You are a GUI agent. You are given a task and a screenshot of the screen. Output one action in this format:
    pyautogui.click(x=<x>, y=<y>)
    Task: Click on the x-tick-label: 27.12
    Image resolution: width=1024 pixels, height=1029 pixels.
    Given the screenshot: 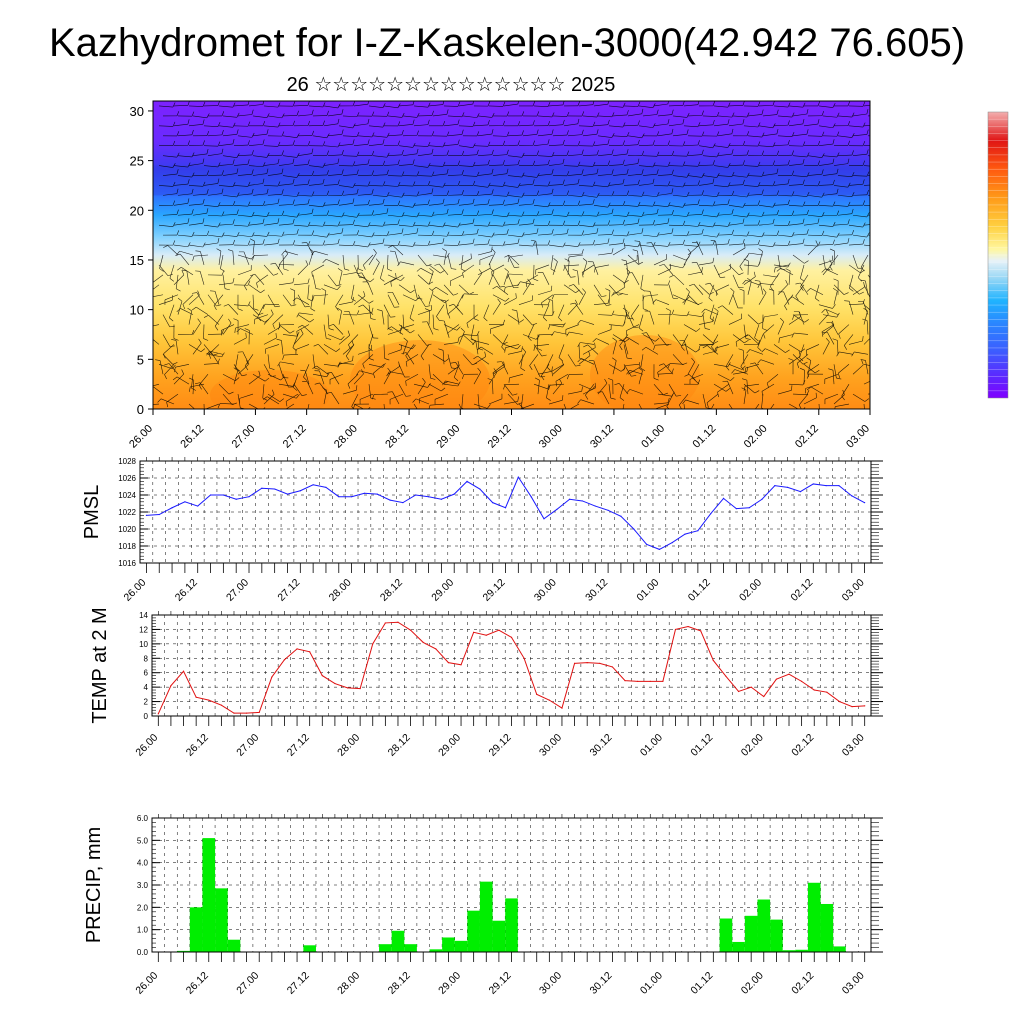 What is the action you would take?
    pyautogui.click(x=288, y=590)
    